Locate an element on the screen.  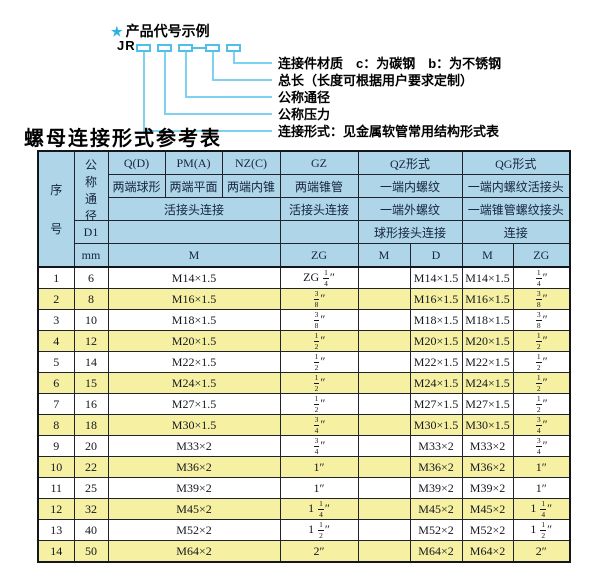
table-row: 7 16 M27×1.5 1 2 ″ M27×1.5 M27×1.5 1 2 ″ is located at coordinates (304, 404).